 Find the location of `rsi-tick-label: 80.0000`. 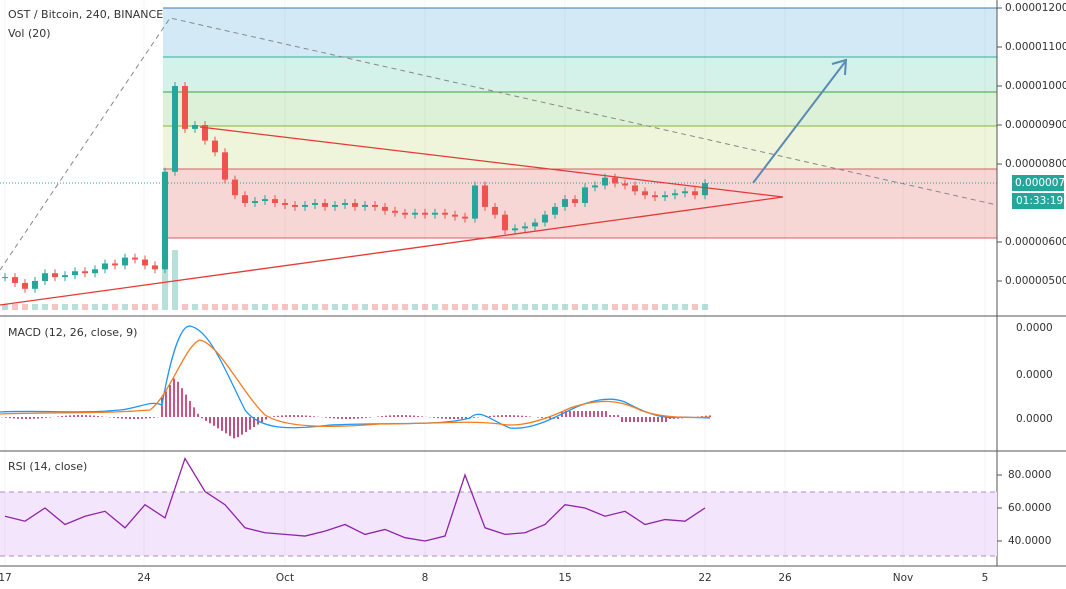

rsi-tick-label: 80.0000 is located at coordinates (1029, 475).